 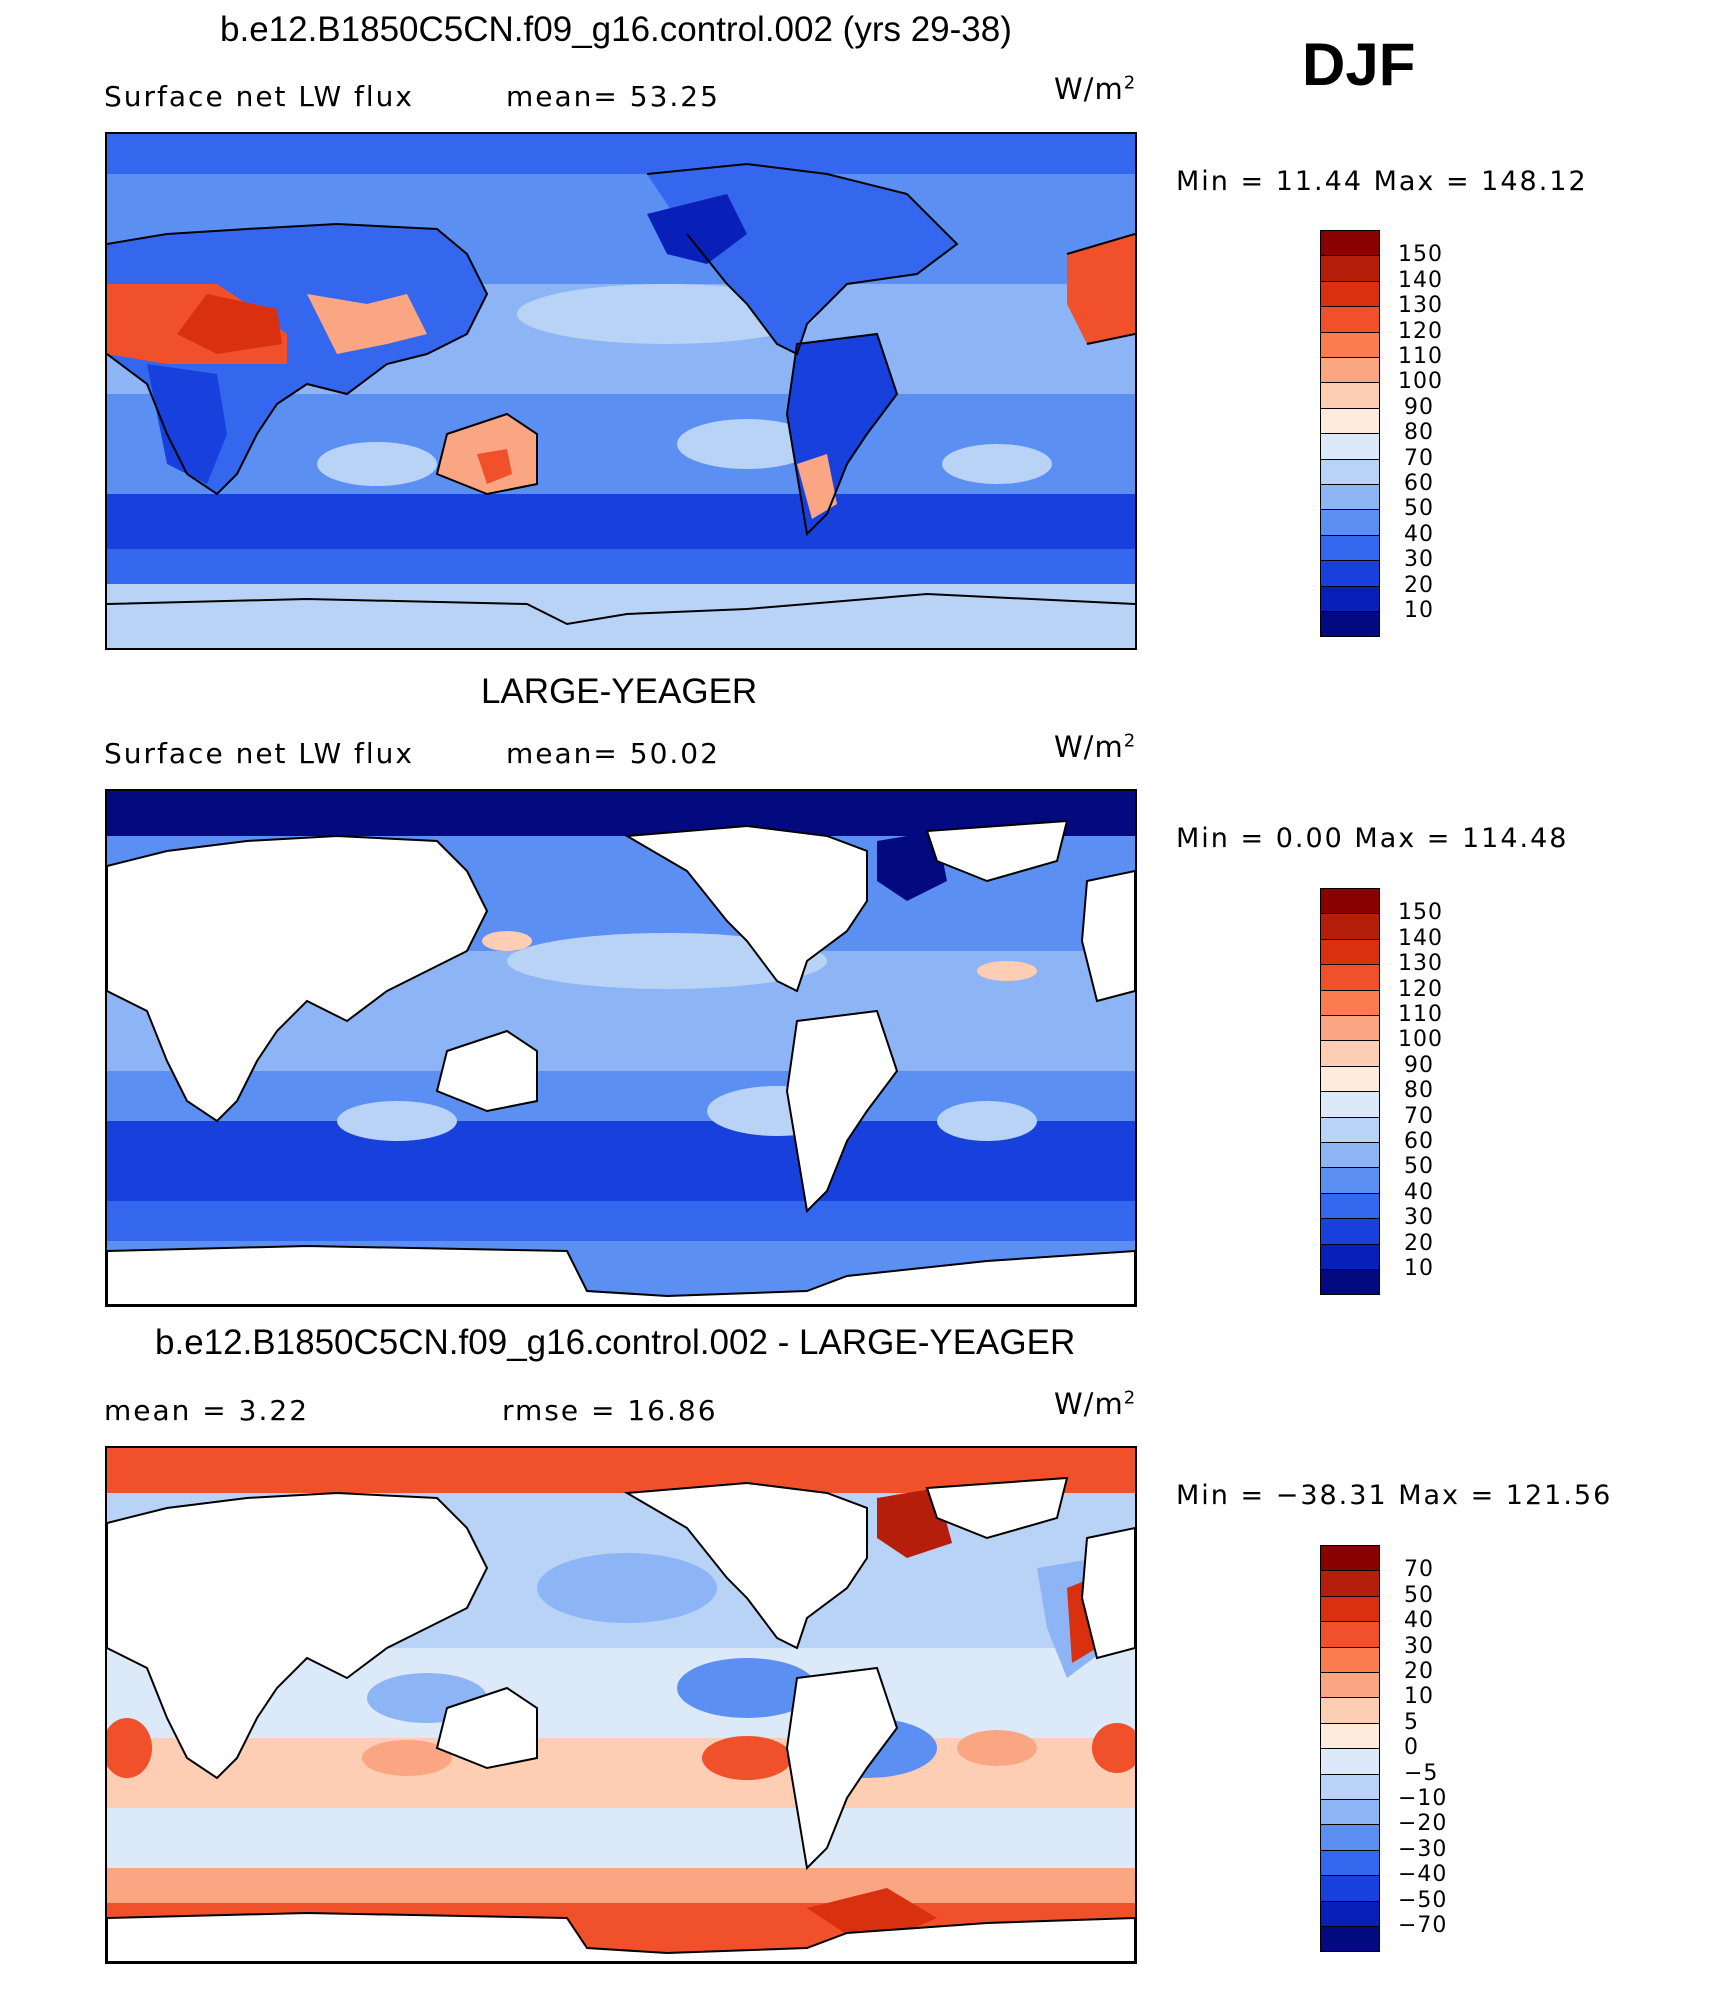 I want to click on colorbar-tick-label: −50, so click(x=1423, y=1900).